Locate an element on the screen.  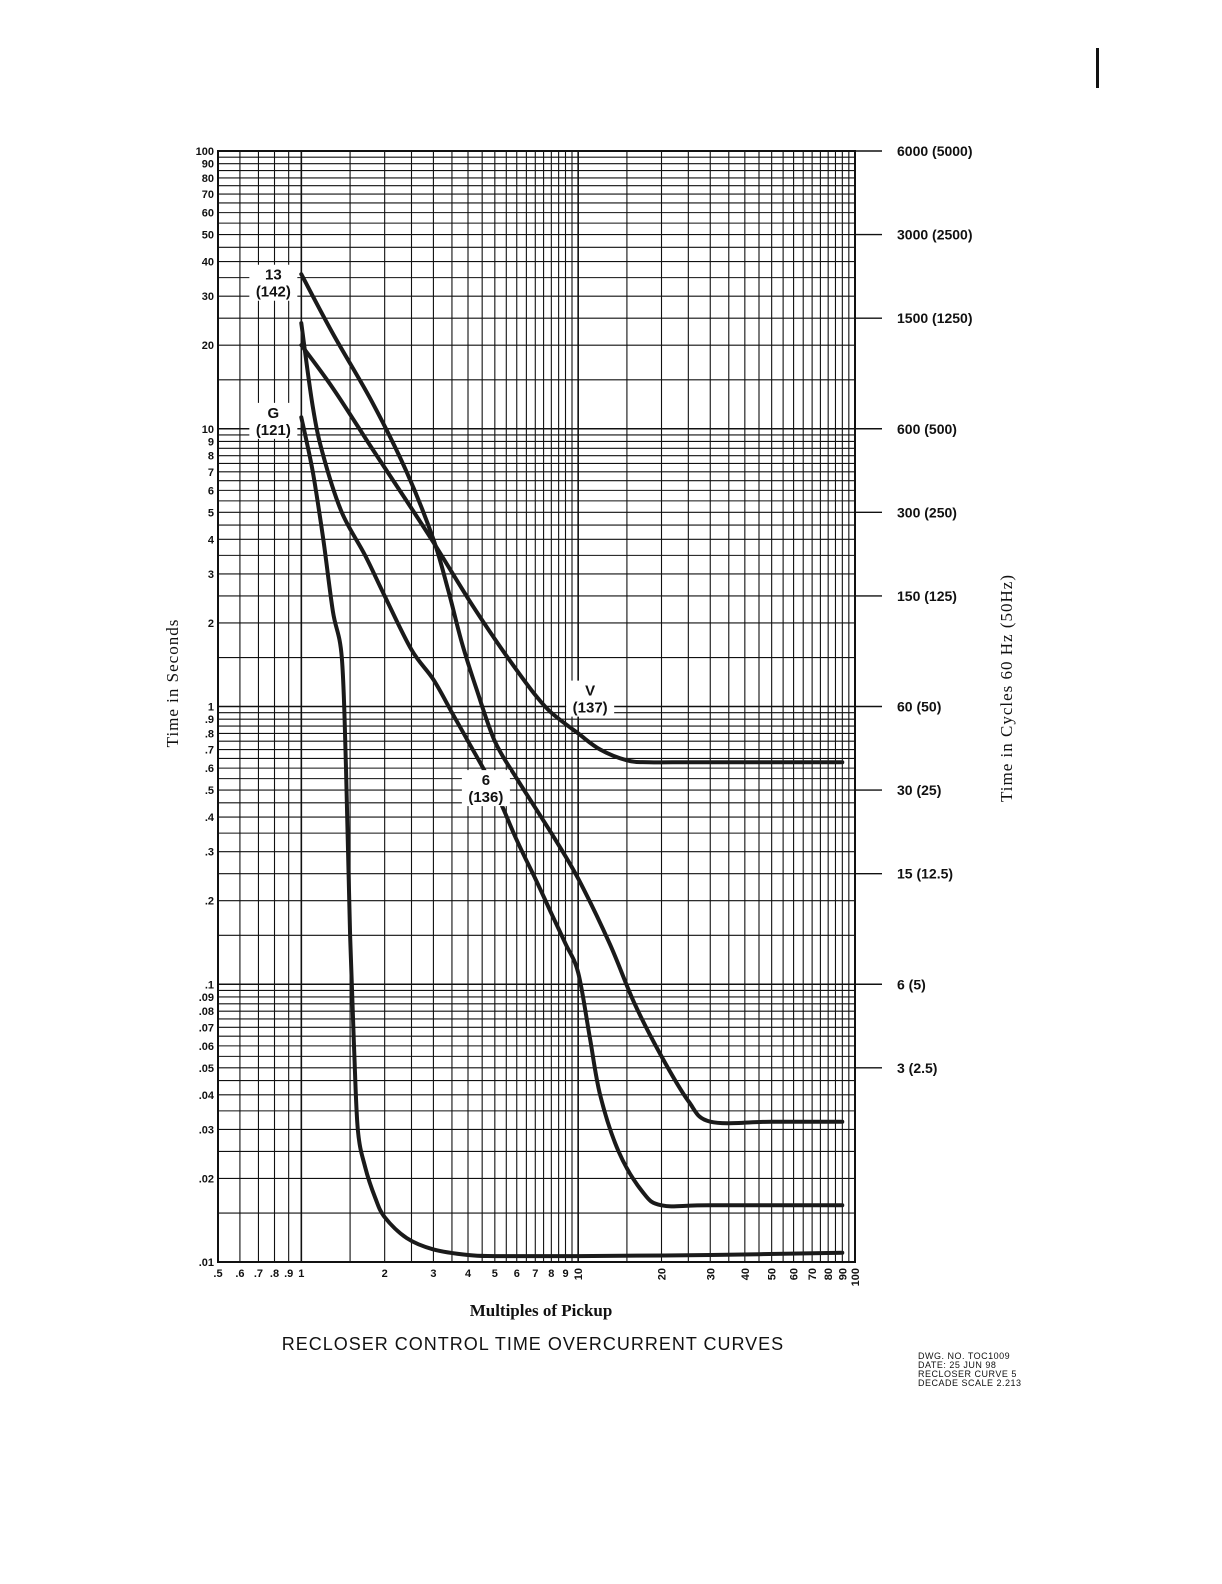
right-axis-label: 600 (500) is located at coordinates (927, 429).